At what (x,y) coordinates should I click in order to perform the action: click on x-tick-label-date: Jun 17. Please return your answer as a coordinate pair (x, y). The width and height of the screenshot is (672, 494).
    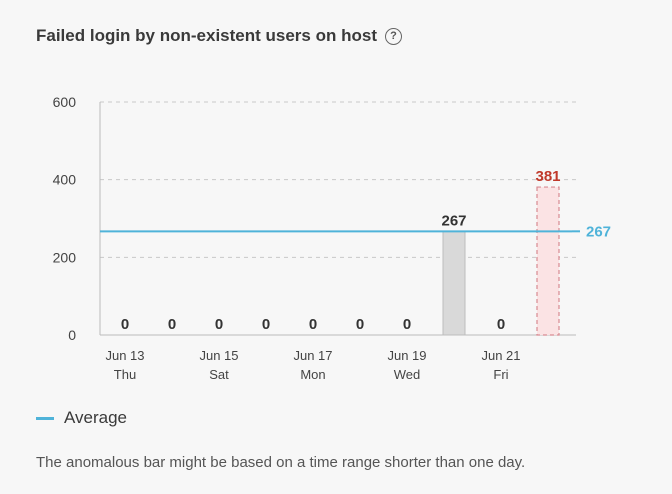
    Looking at the image, I should click on (312, 355).